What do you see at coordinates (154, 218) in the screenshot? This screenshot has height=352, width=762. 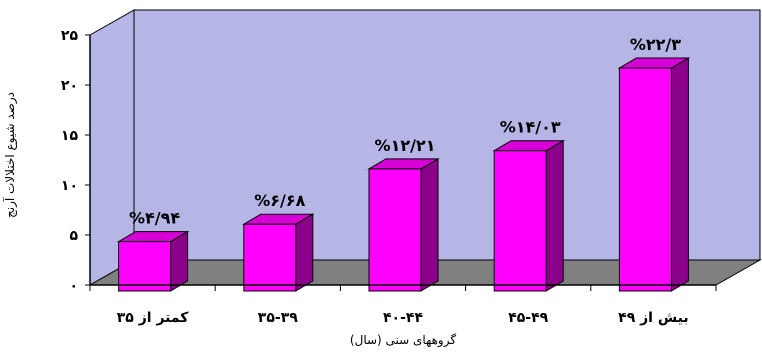 I see `data-label: %۴/۹۴` at bounding box center [154, 218].